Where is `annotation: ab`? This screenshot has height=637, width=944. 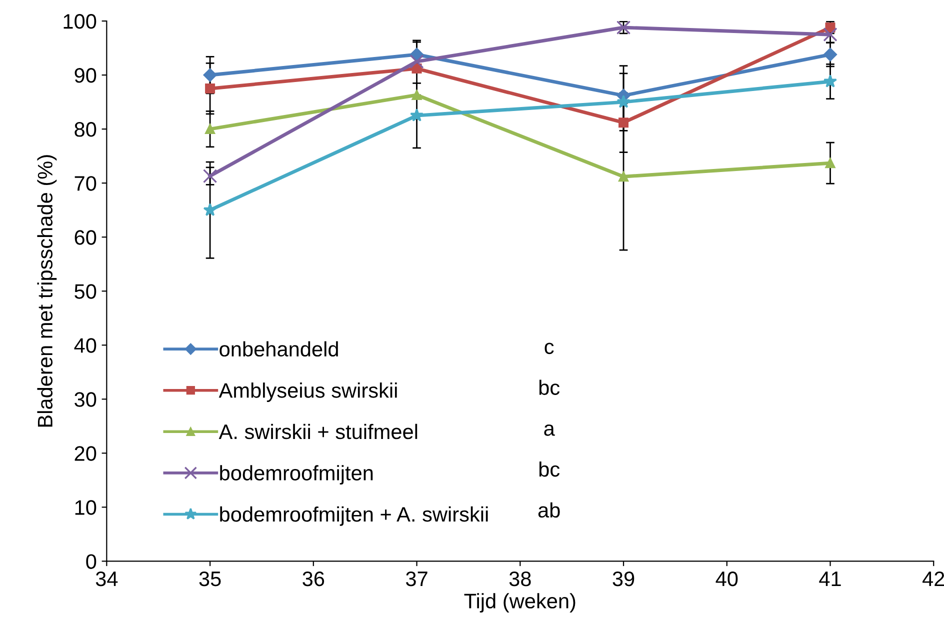
annotation: ab is located at coordinates (549, 510).